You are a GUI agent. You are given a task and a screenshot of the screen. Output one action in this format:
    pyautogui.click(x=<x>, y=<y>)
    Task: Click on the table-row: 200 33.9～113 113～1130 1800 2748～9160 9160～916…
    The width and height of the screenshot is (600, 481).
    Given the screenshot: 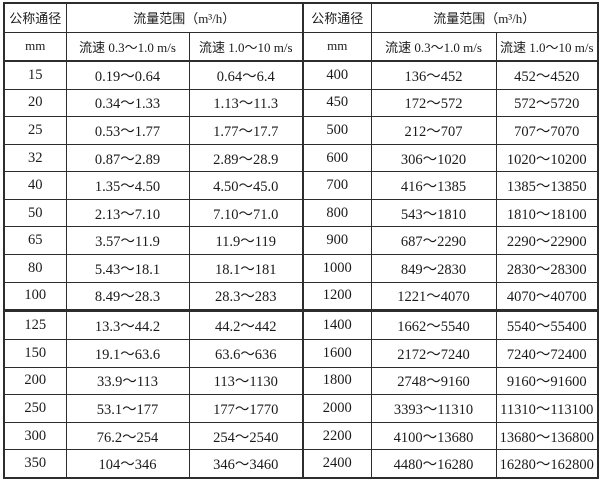 What is the action you would take?
    pyautogui.click(x=301, y=381)
    